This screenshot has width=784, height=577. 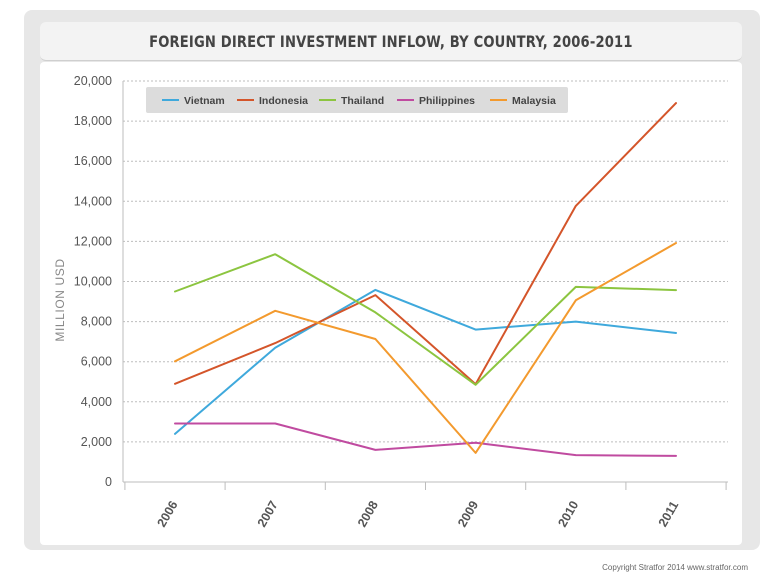 I want to click on y-tick-label: 8,000, so click(x=96, y=322).